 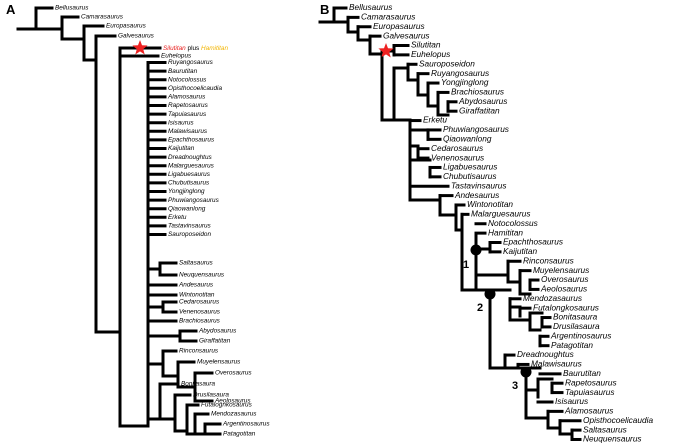 What do you see at coordinates (426, 45) in the screenshot?
I see `taxon-label: Silutitan` at bounding box center [426, 45].